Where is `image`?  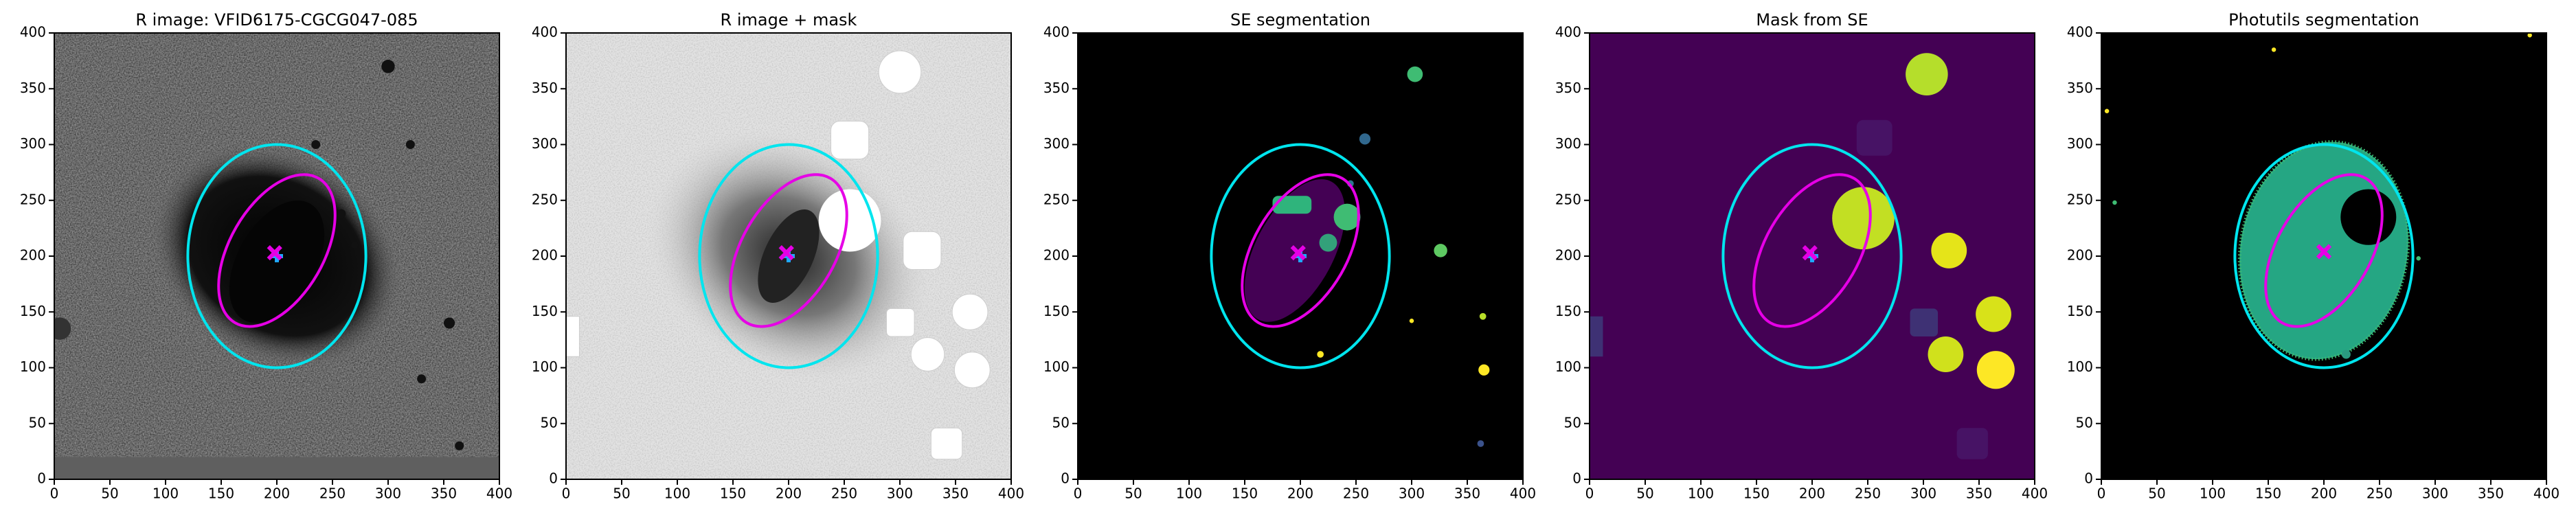 image is located at coordinates (2323, 256).